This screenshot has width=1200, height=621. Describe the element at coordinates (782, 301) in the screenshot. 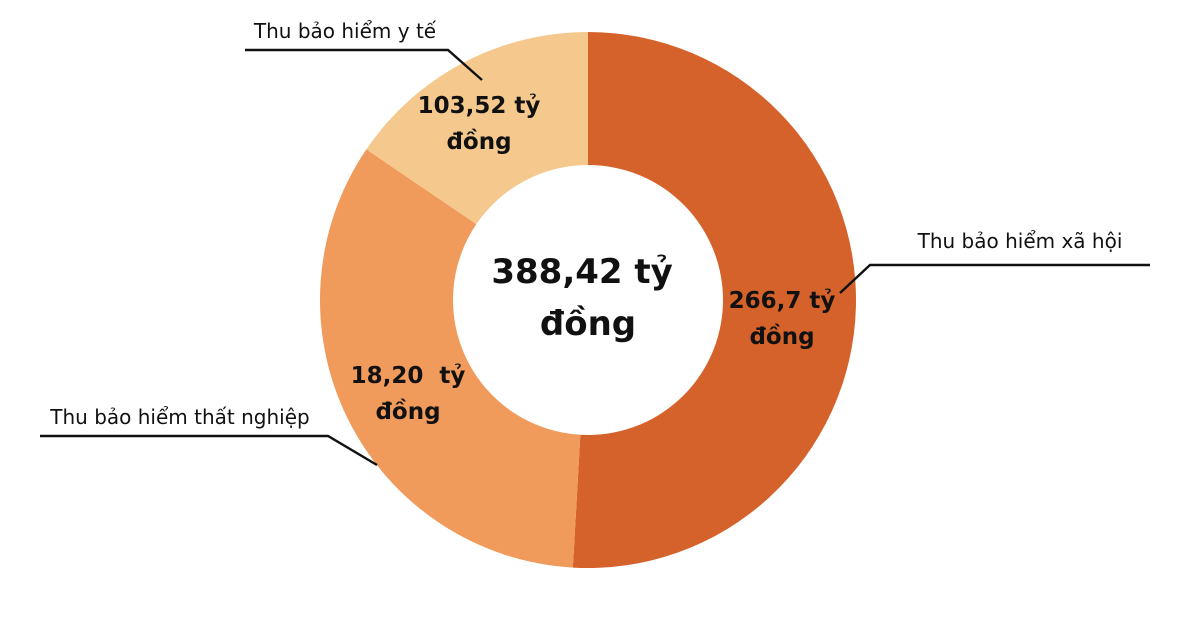

I see `value-label-social-insurance-line-1: 266,7 tỷ` at that location.